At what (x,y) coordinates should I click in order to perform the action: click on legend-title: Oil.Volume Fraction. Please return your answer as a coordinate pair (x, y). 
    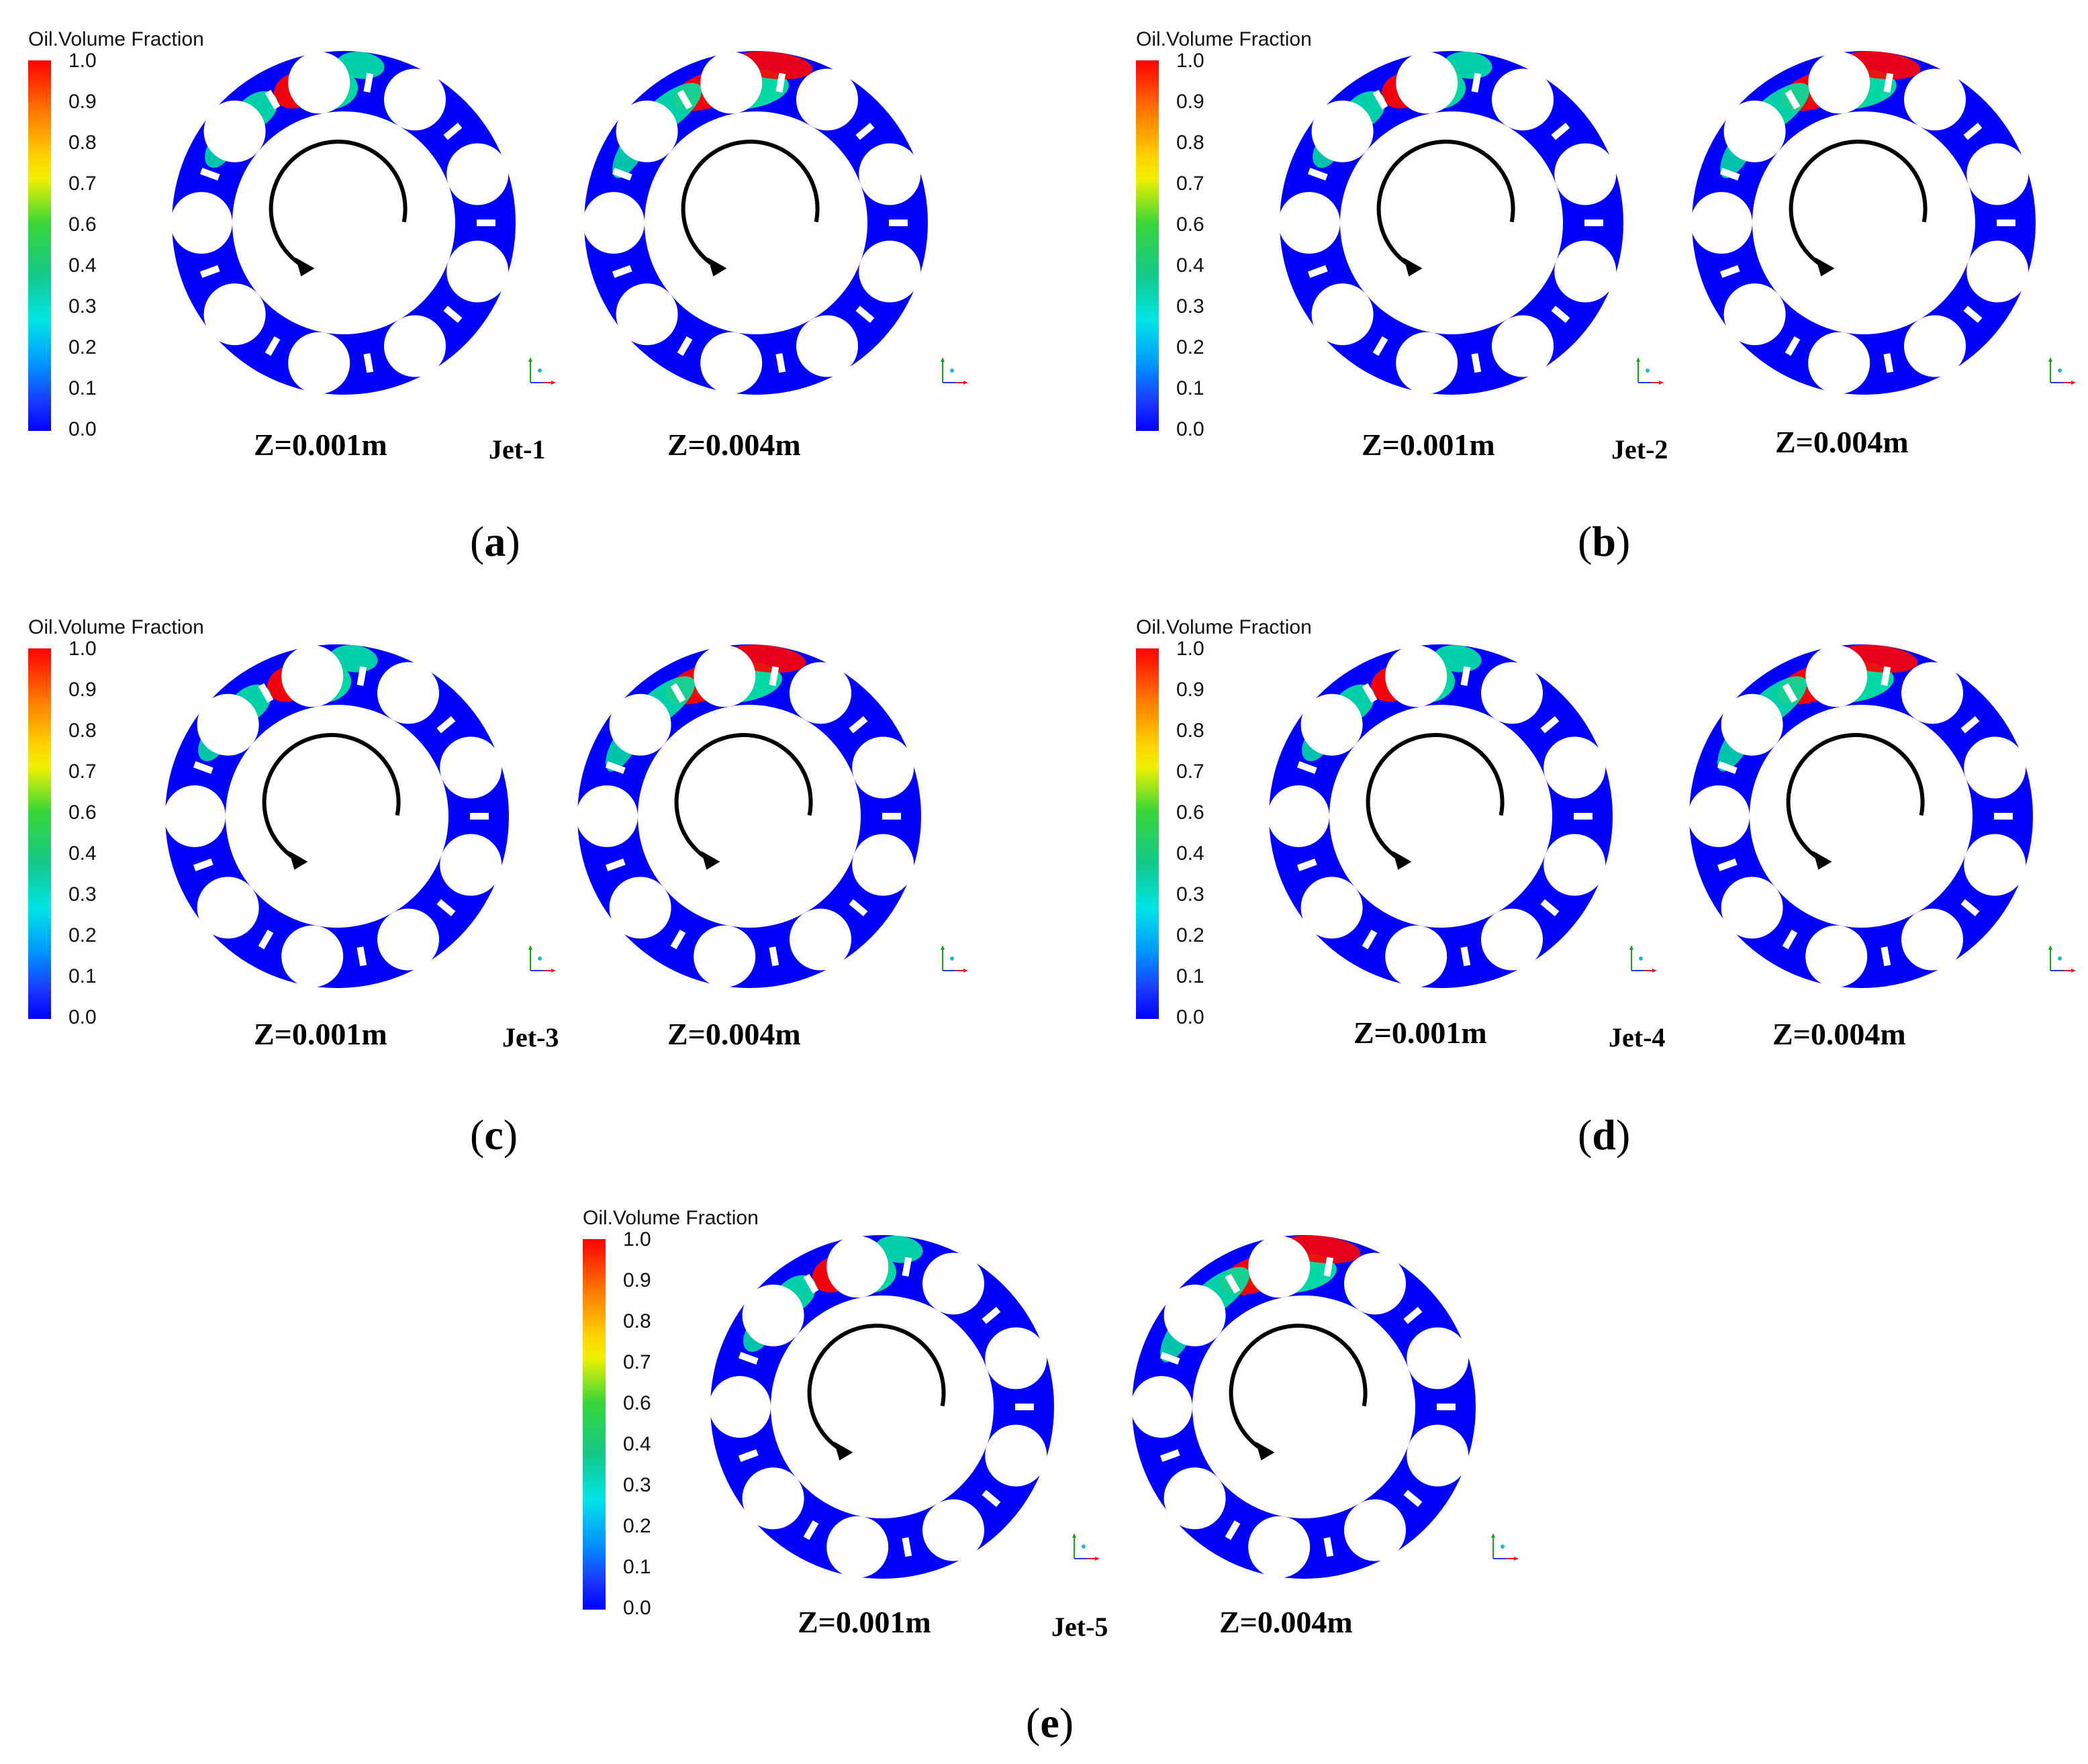
    Looking at the image, I should click on (116, 627).